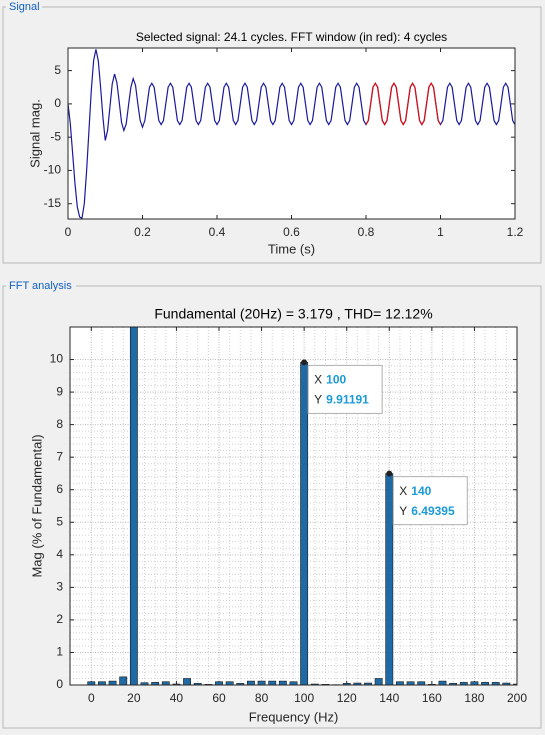 This screenshot has height=735, width=545. What do you see at coordinates (36, 505) in the screenshot?
I see `y-axis-label: Mag (% of Fundamental)` at bounding box center [36, 505].